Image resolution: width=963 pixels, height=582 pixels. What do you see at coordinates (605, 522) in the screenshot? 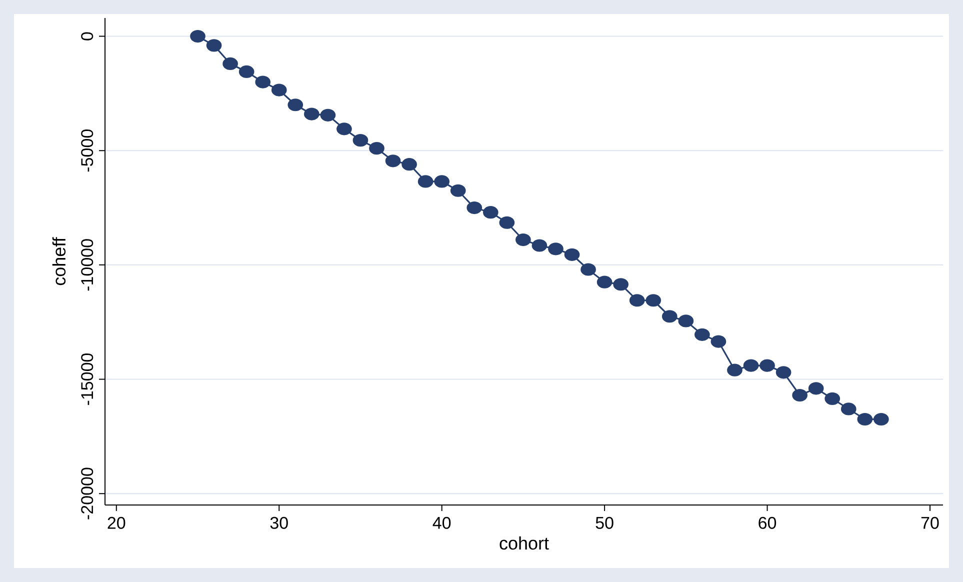
I see `x-tick-label: 50` at bounding box center [605, 522].